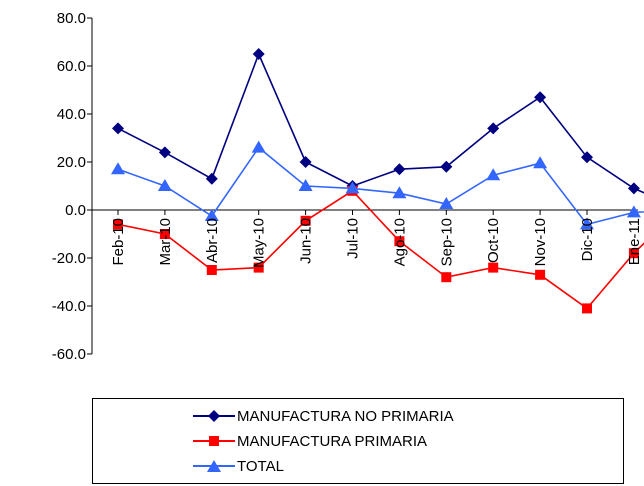  What do you see at coordinates (118, 242) in the screenshot?
I see `x-tick-label: Feb-10` at bounding box center [118, 242].